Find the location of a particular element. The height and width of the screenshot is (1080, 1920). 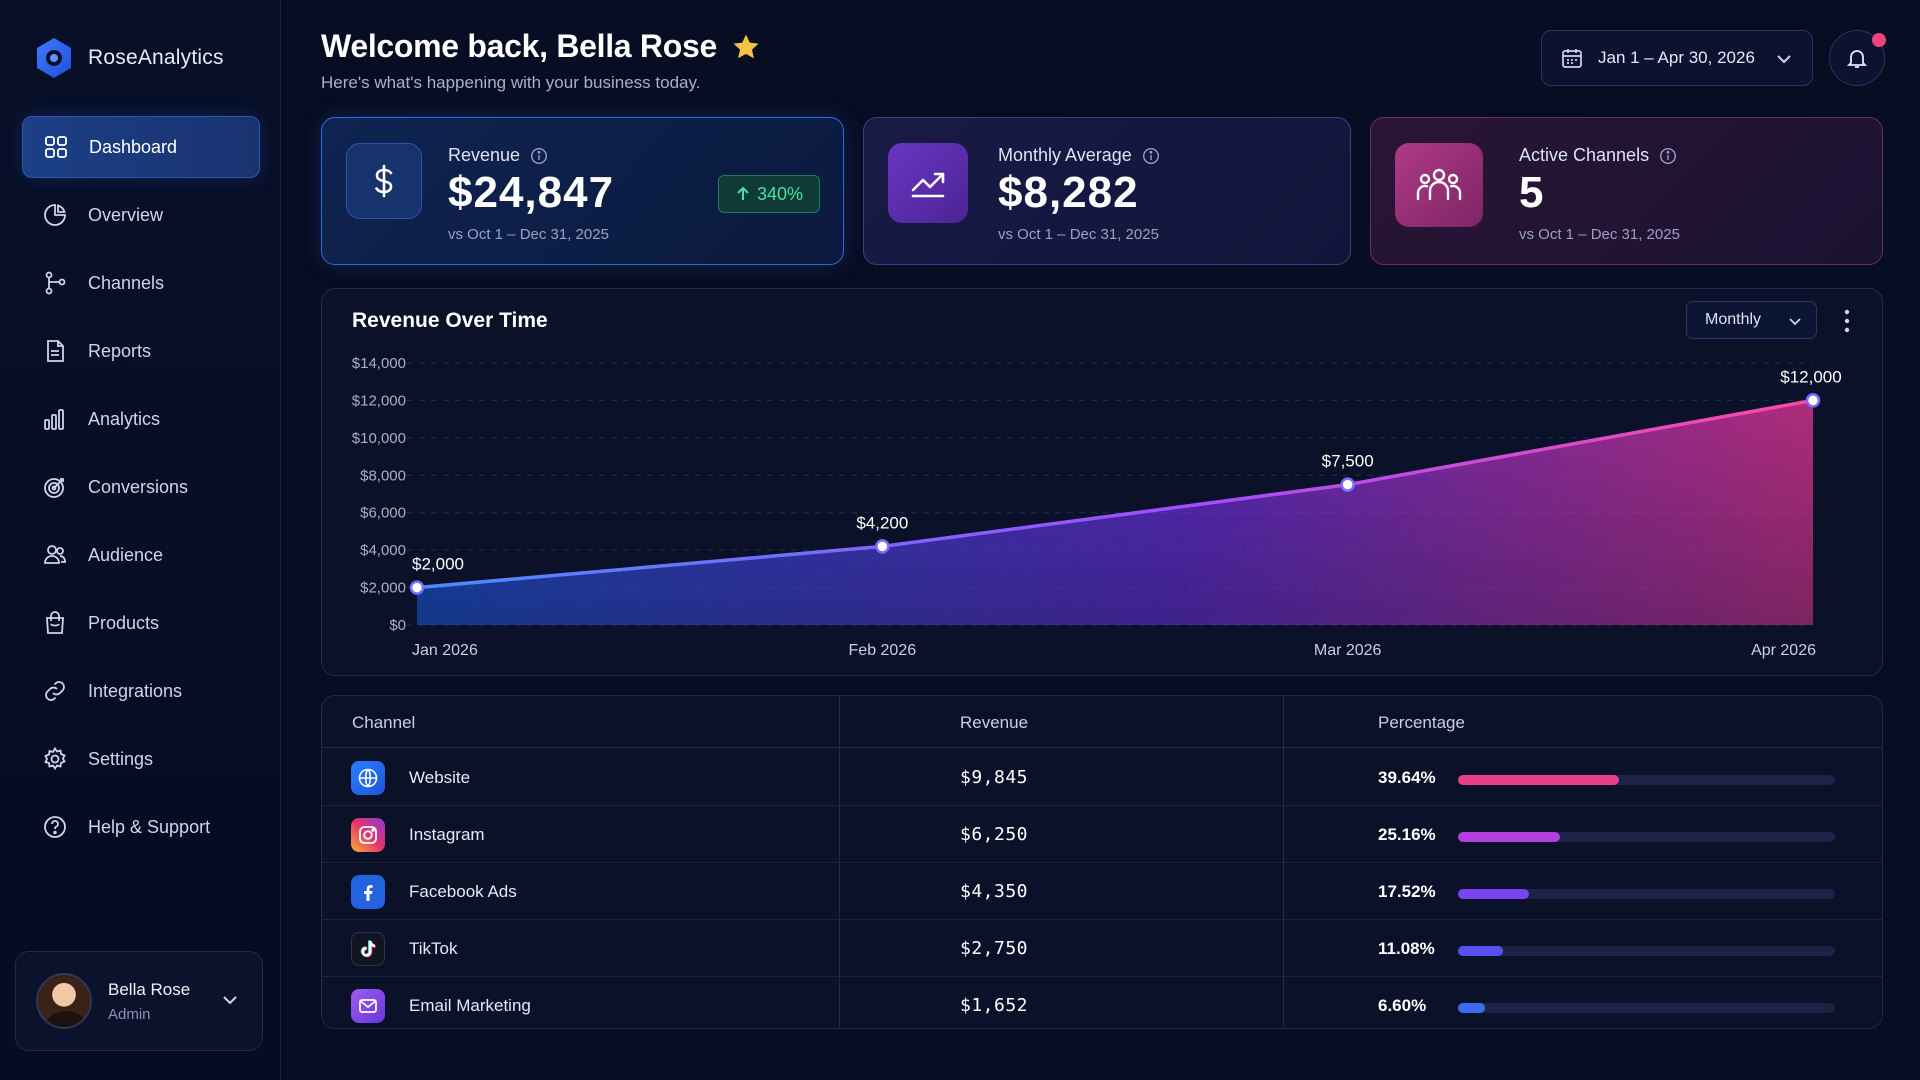

date-range-text: Jan 1 – Apr 30, 2026 is located at coordinates (1676, 57).